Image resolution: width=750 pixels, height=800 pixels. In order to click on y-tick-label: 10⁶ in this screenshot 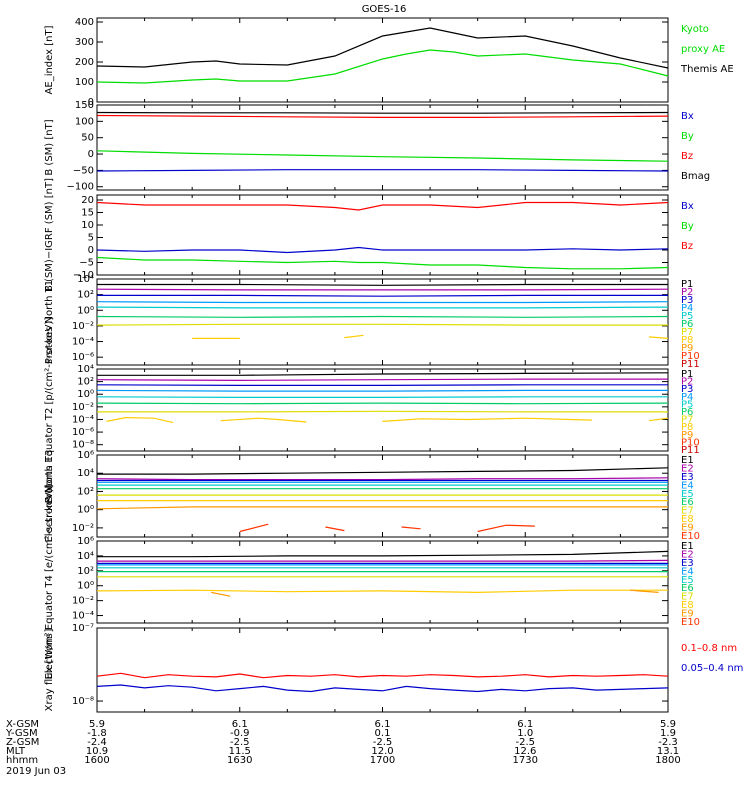, I will do `click(85, 455)`.